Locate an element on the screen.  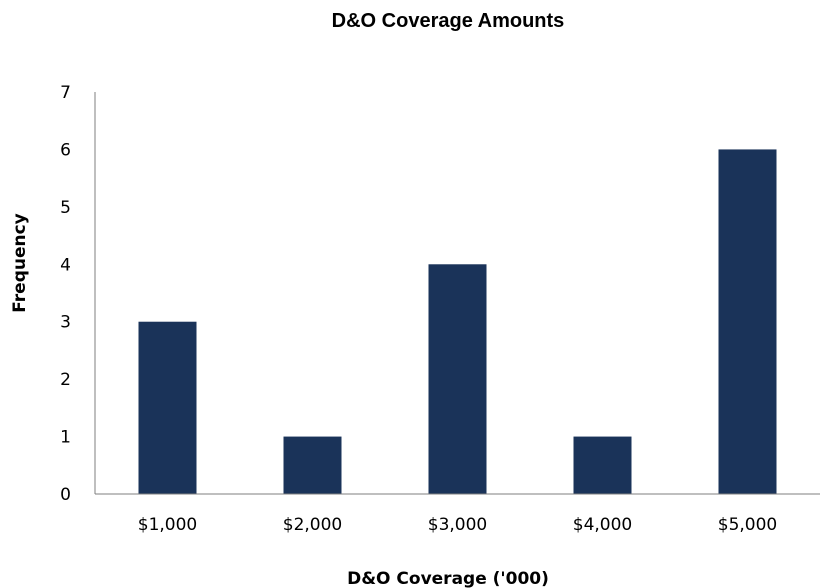
y-tick-label: 4 is located at coordinates (65, 265).